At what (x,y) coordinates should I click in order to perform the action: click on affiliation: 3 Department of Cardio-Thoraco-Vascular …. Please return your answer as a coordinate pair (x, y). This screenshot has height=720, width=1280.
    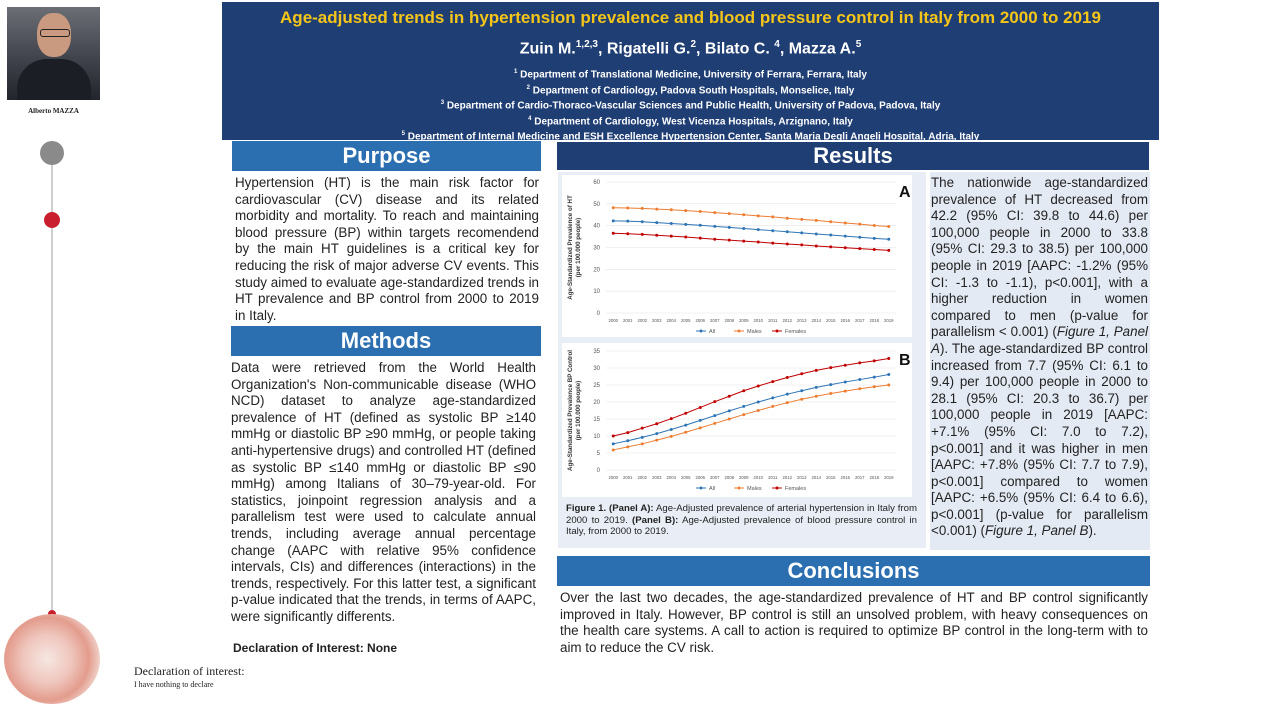
    Looking at the image, I should click on (690, 105).